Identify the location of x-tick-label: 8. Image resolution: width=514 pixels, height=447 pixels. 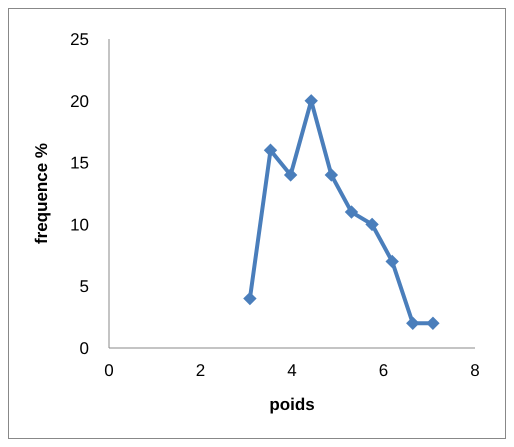
(475, 370).